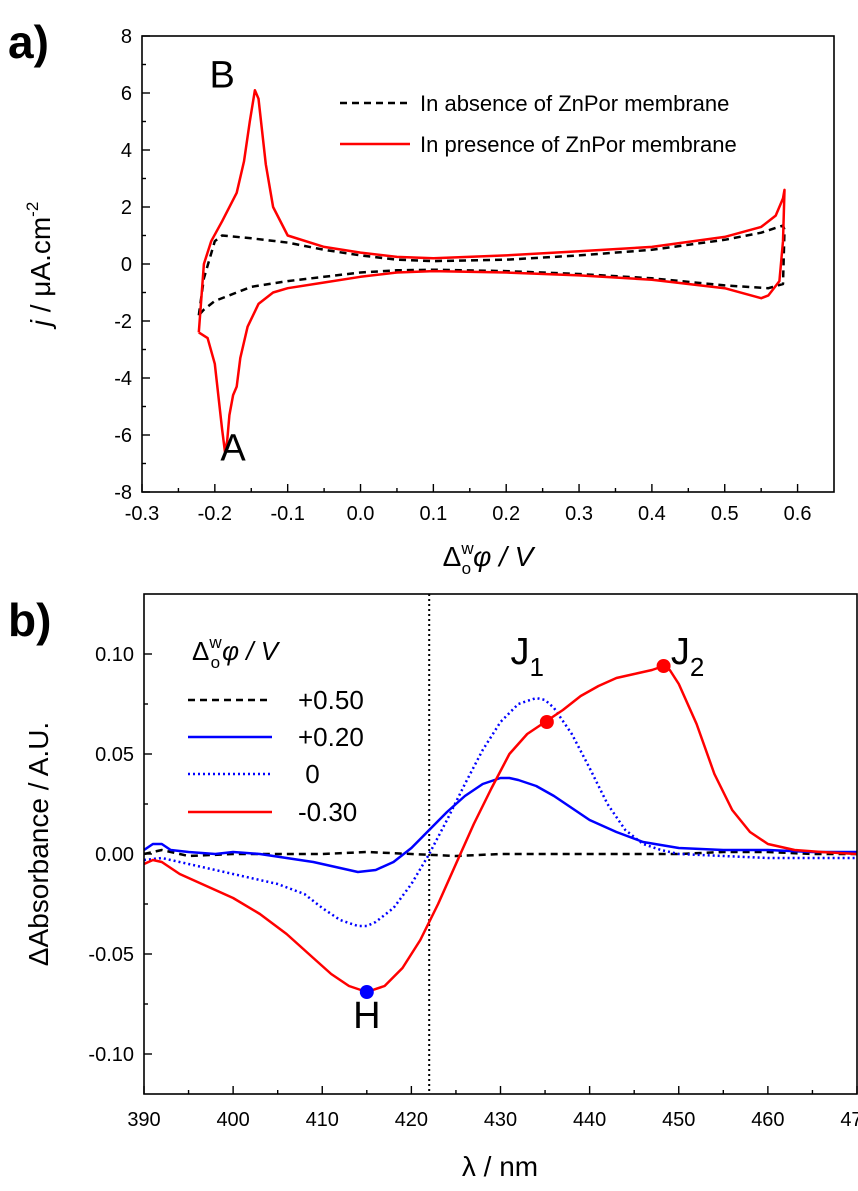 The height and width of the screenshot is (1191, 858). What do you see at coordinates (767, 1120) in the screenshot?
I see `b-x-tick-label-7: 460` at bounding box center [767, 1120].